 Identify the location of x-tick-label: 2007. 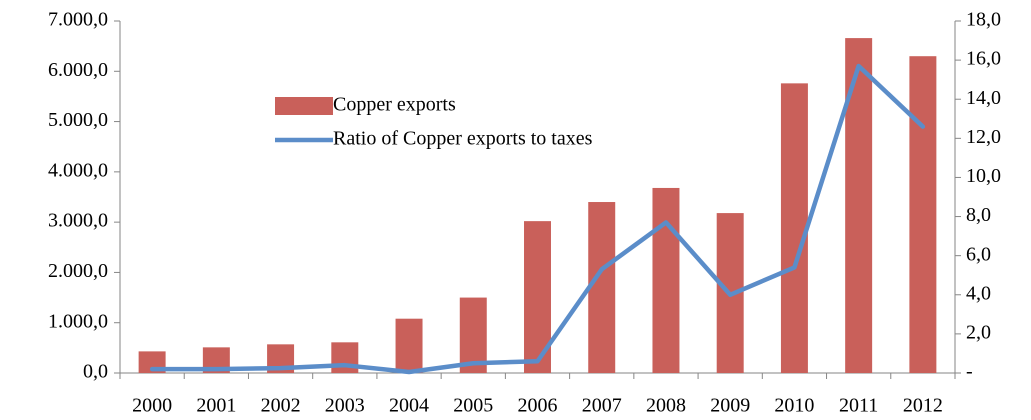
(602, 406).